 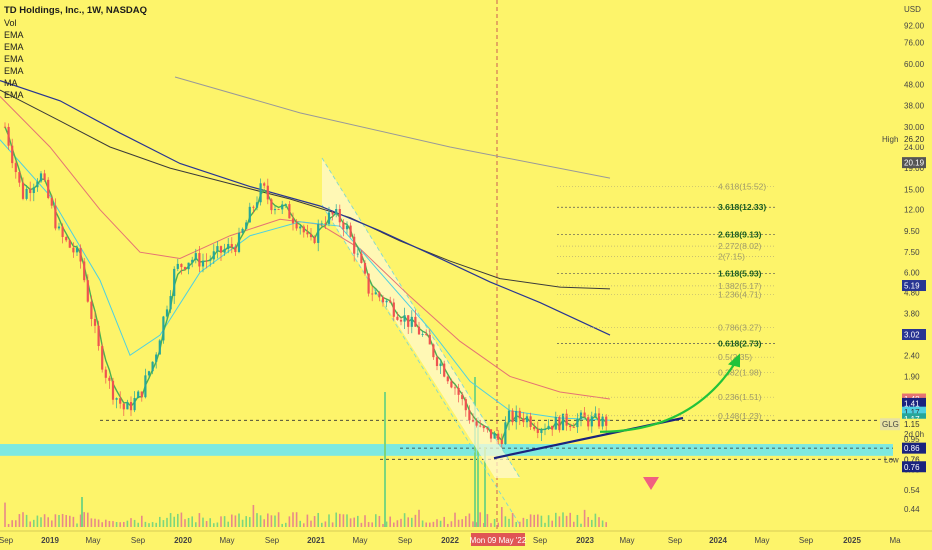 What do you see at coordinates (82, 512) in the screenshot?
I see `volume-spike` at bounding box center [82, 512].